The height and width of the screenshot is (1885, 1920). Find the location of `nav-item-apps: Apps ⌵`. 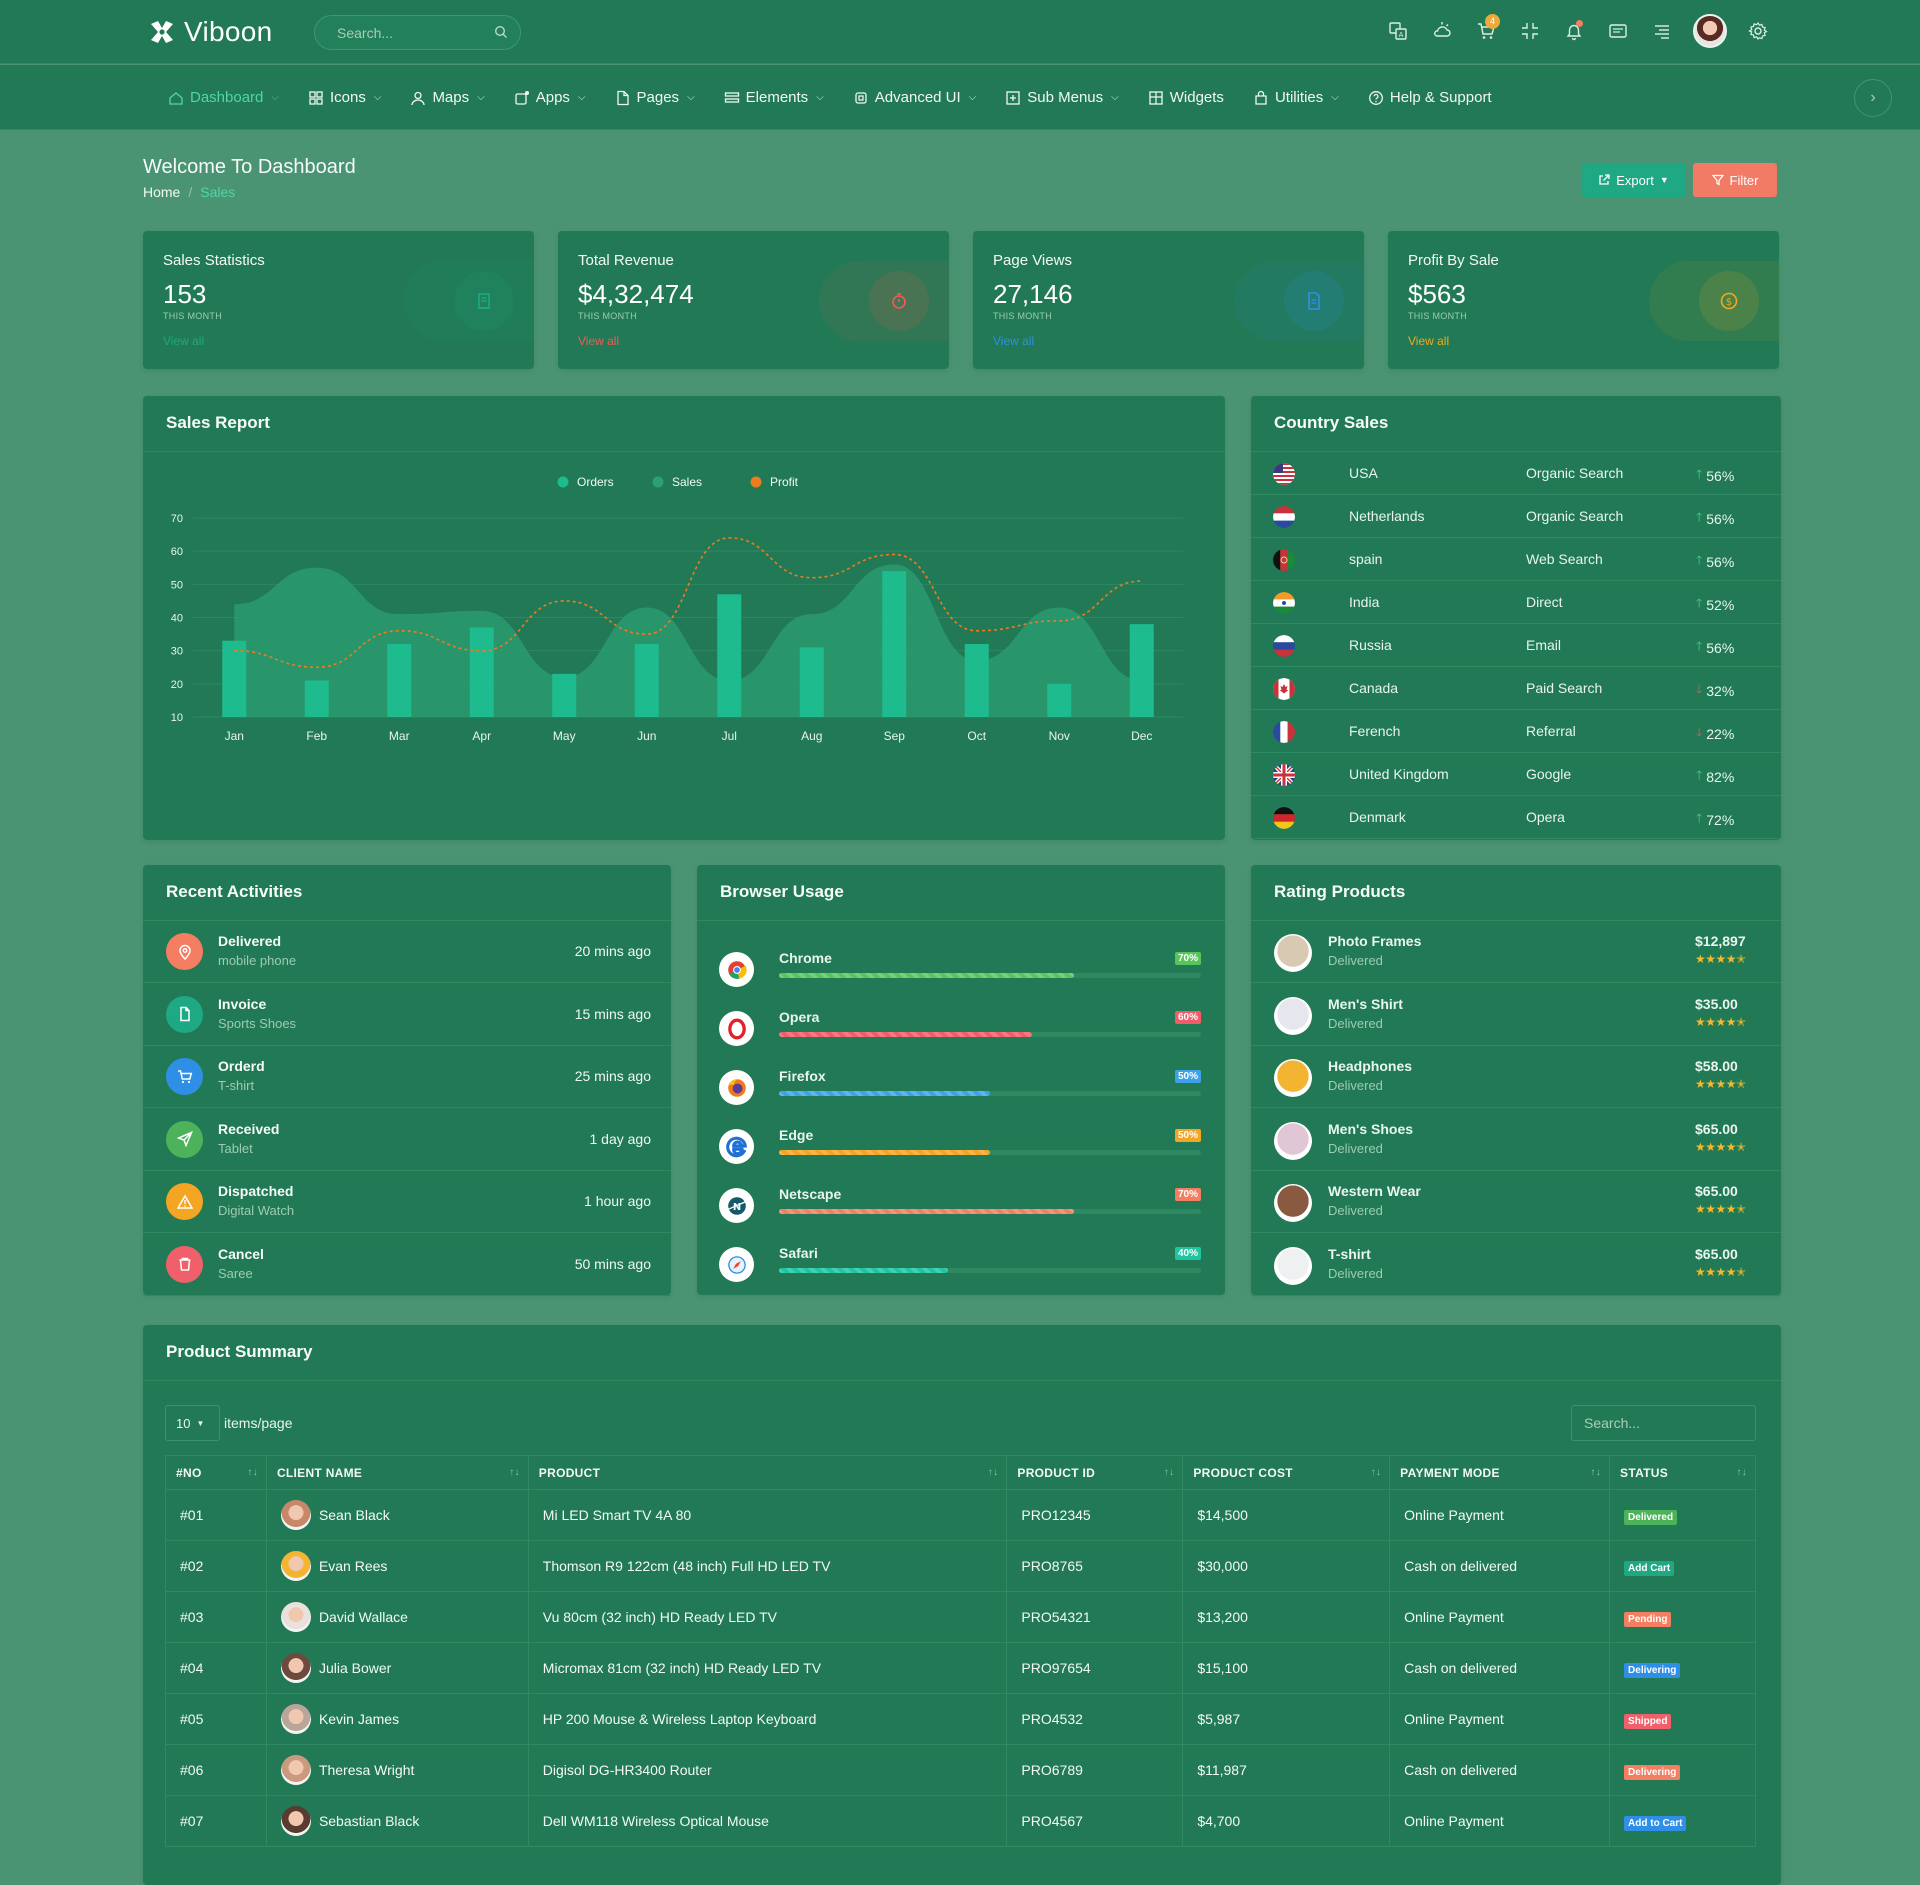

nav-item-apps: Apps ⌵ is located at coordinates (550, 97).